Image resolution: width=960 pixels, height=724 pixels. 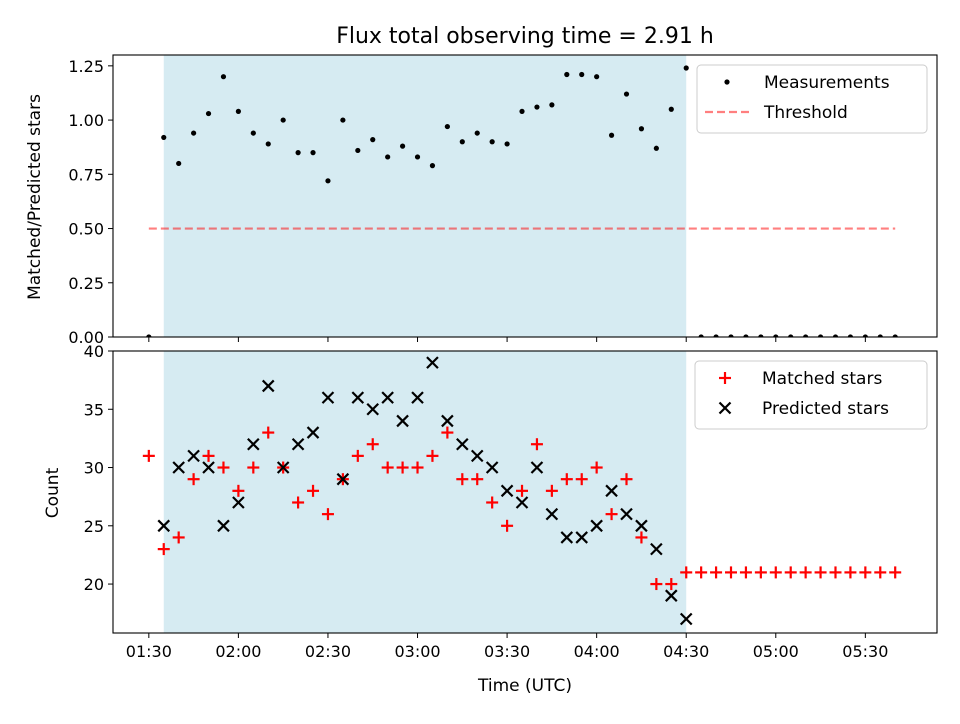 What do you see at coordinates (328, 651) in the screenshot?
I see `x-tick-label: 02:30` at bounding box center [328, 651].